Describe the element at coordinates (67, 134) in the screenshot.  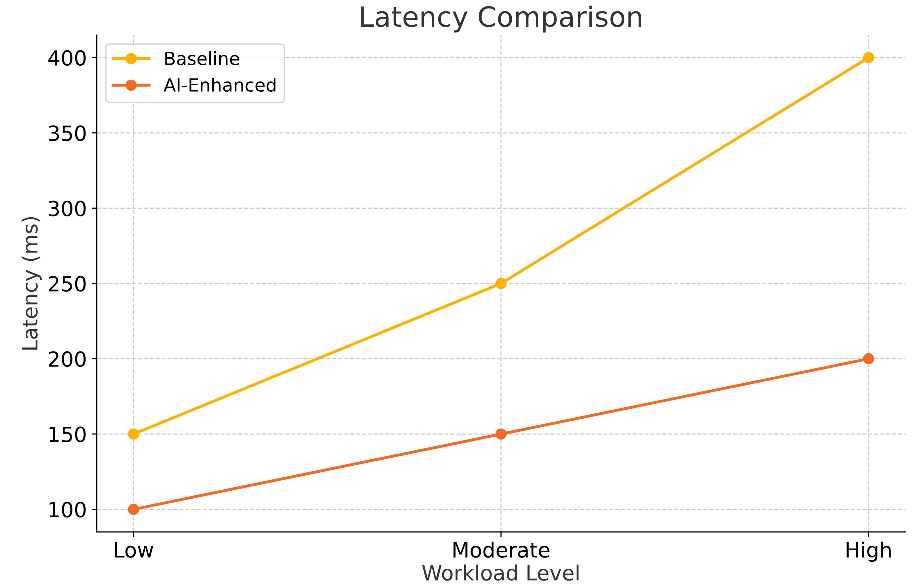
I see `y-tick-label: 350` at that location.